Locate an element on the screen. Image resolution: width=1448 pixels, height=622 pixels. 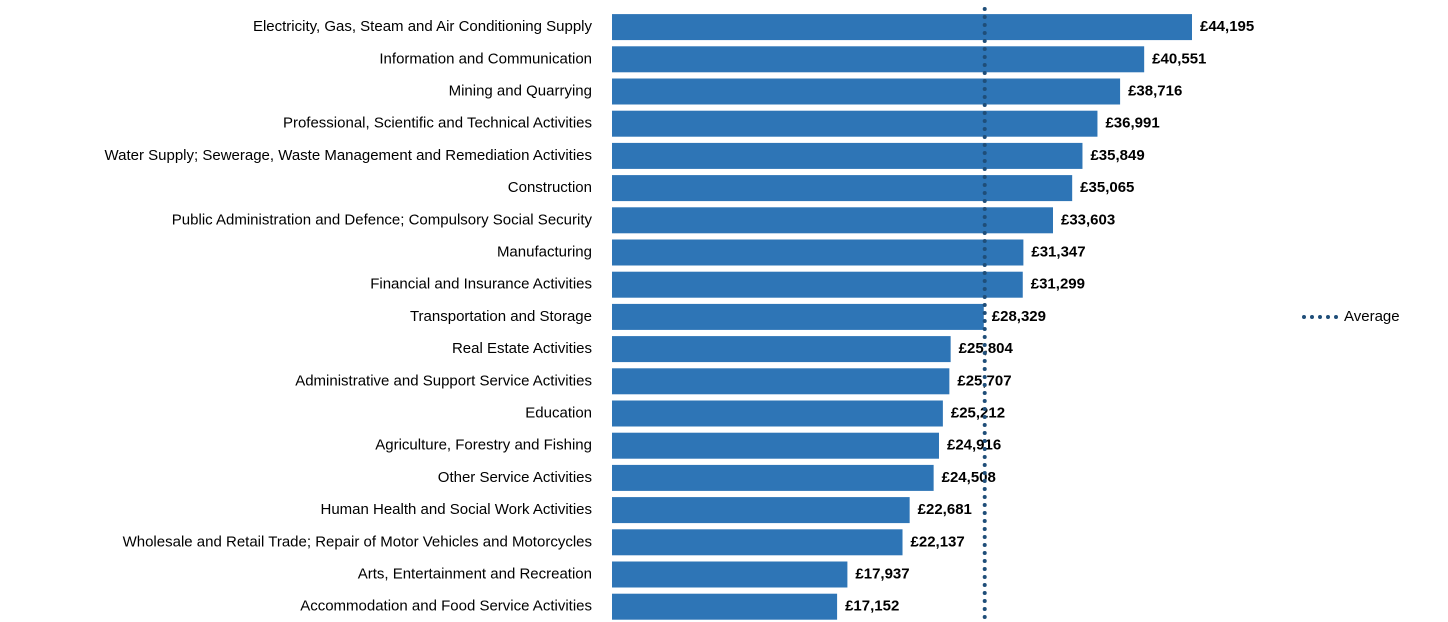
value-label: £36,991 is located at coordinates (1132, 123).